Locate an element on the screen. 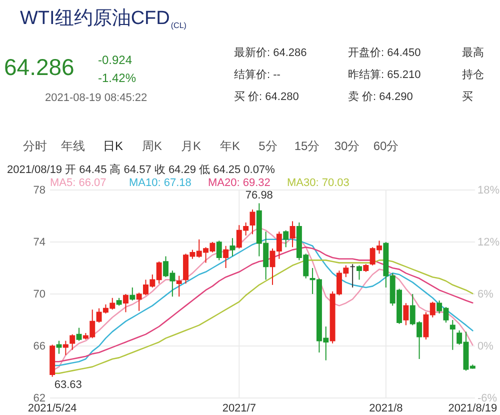  text: MA30: 70.03 is located at coordinates (318, 183).